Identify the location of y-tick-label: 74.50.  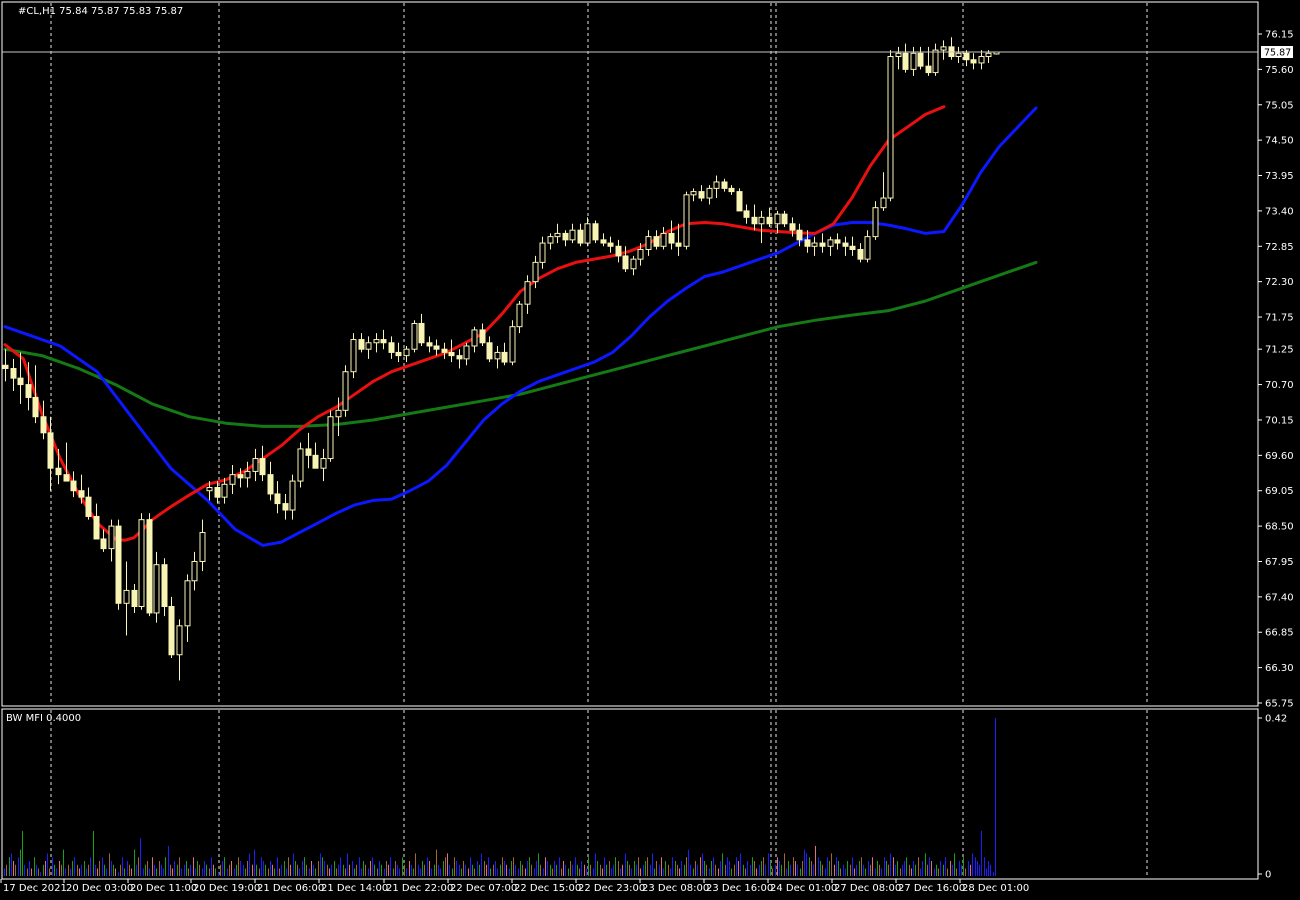
(1279, 141).